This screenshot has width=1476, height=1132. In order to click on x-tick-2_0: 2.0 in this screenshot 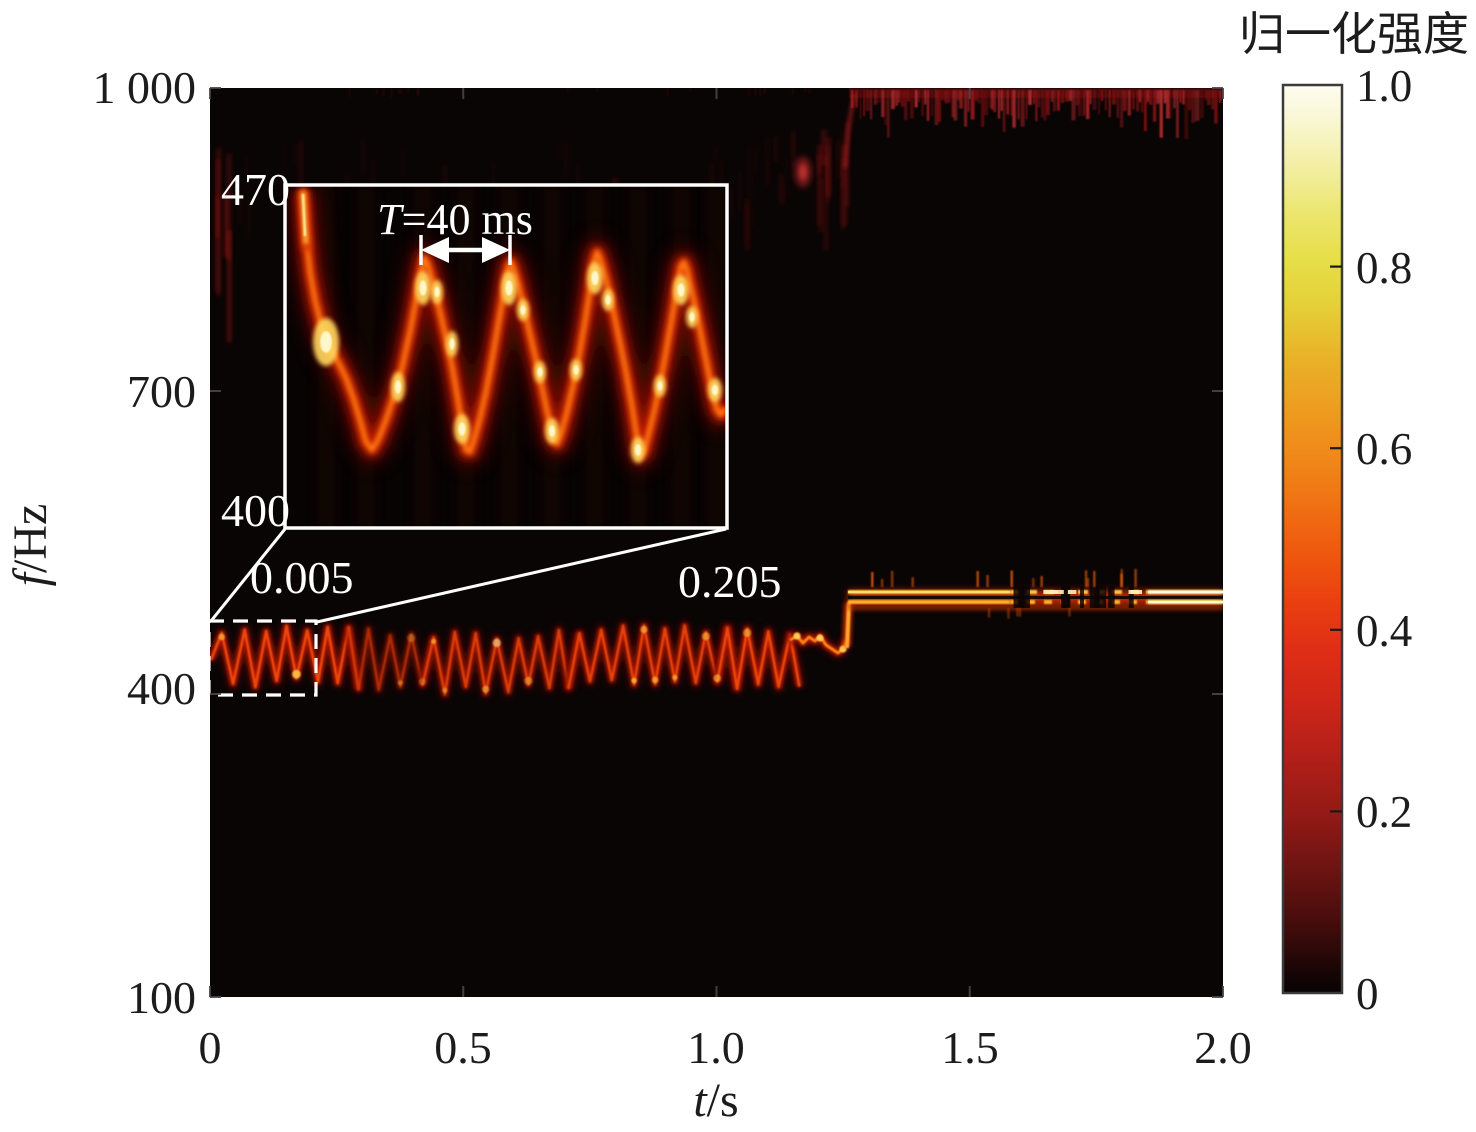, I will do `click(1223, 1047)`.